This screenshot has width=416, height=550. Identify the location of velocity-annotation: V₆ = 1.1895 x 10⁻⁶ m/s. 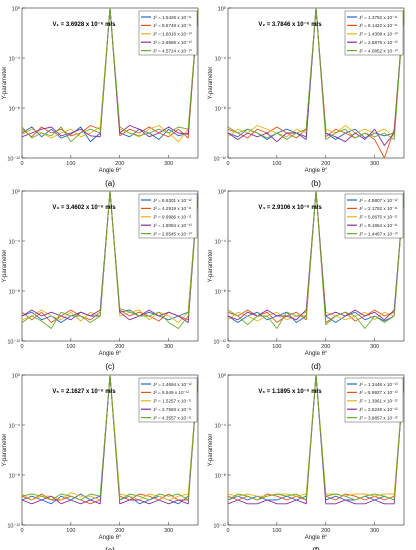
(290, 392).